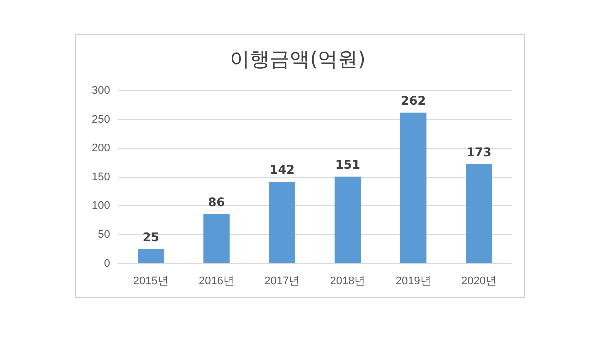 Image resolution: width=600 pixels, height=338 pixels. What do you see at coordinates (414, 281) in the screenshot?
I see `x-tick-label: 2019년` at bounding box center [414, 281].